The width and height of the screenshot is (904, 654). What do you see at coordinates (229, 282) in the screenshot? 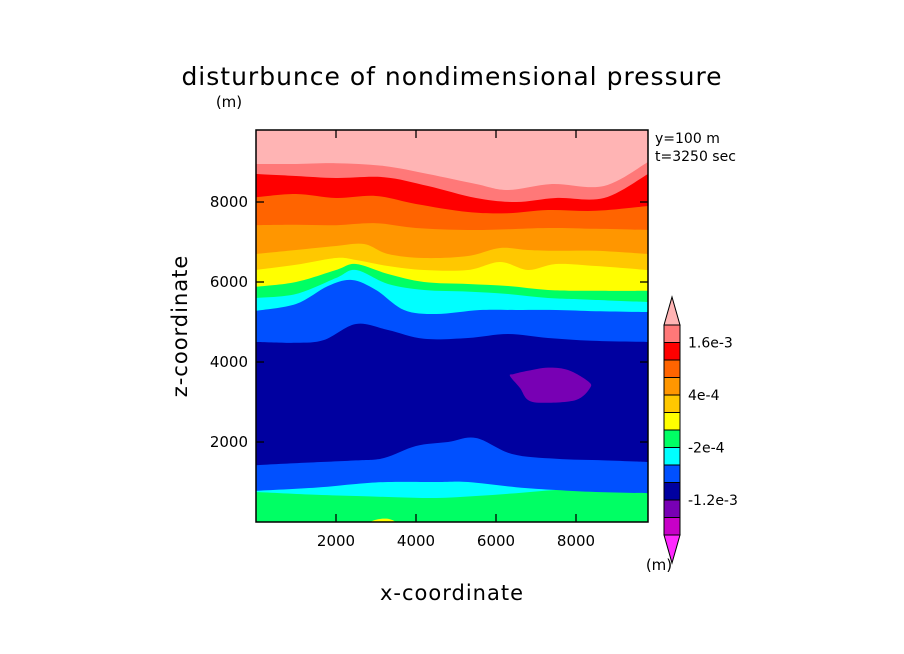
I see `y-tick-label: 6000` at bounding box center [229, 282].